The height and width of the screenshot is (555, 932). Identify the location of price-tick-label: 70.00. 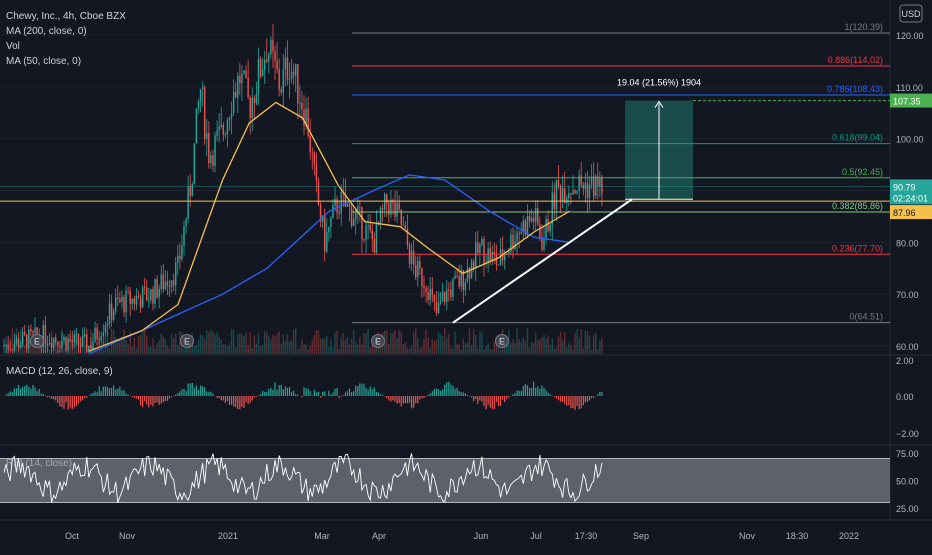
(907, 295).